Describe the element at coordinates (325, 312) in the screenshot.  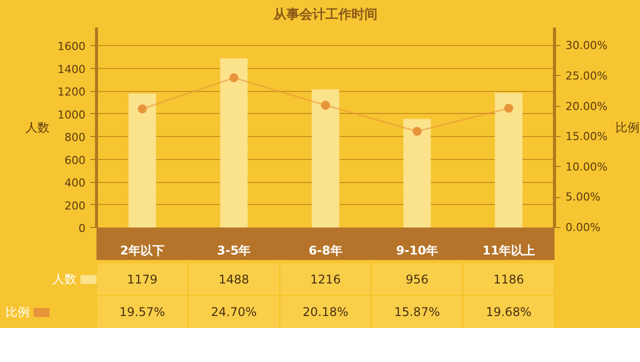
I see `data-label: 20.18%` at that location.